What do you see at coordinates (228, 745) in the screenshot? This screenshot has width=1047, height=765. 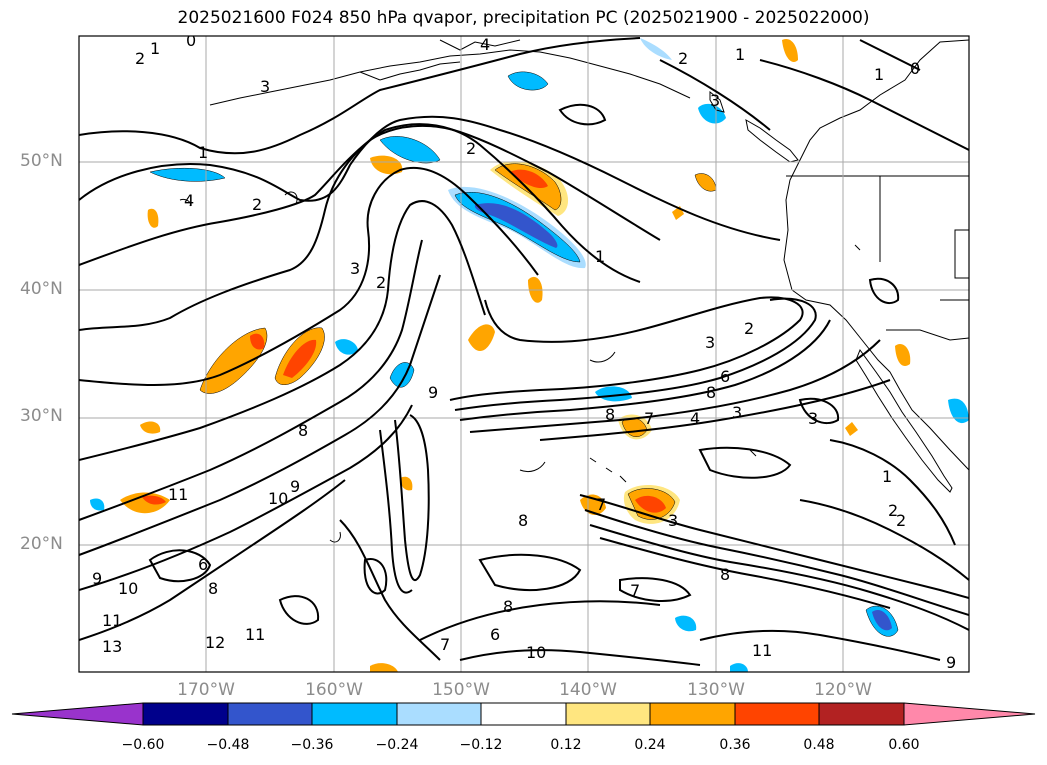 I see `colorbar-tick-label: −0.48` at bounding box center [228, 745].